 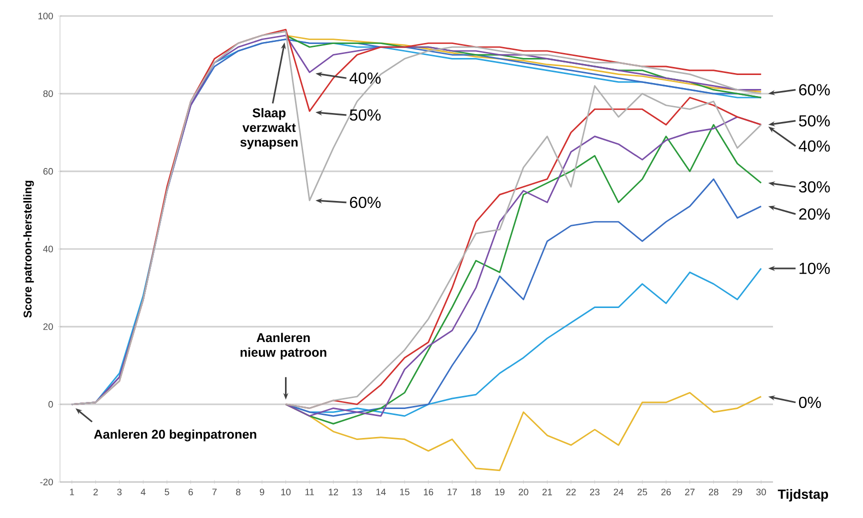 I want to click on x-tick-label: 24, so click(x=619, y=492).